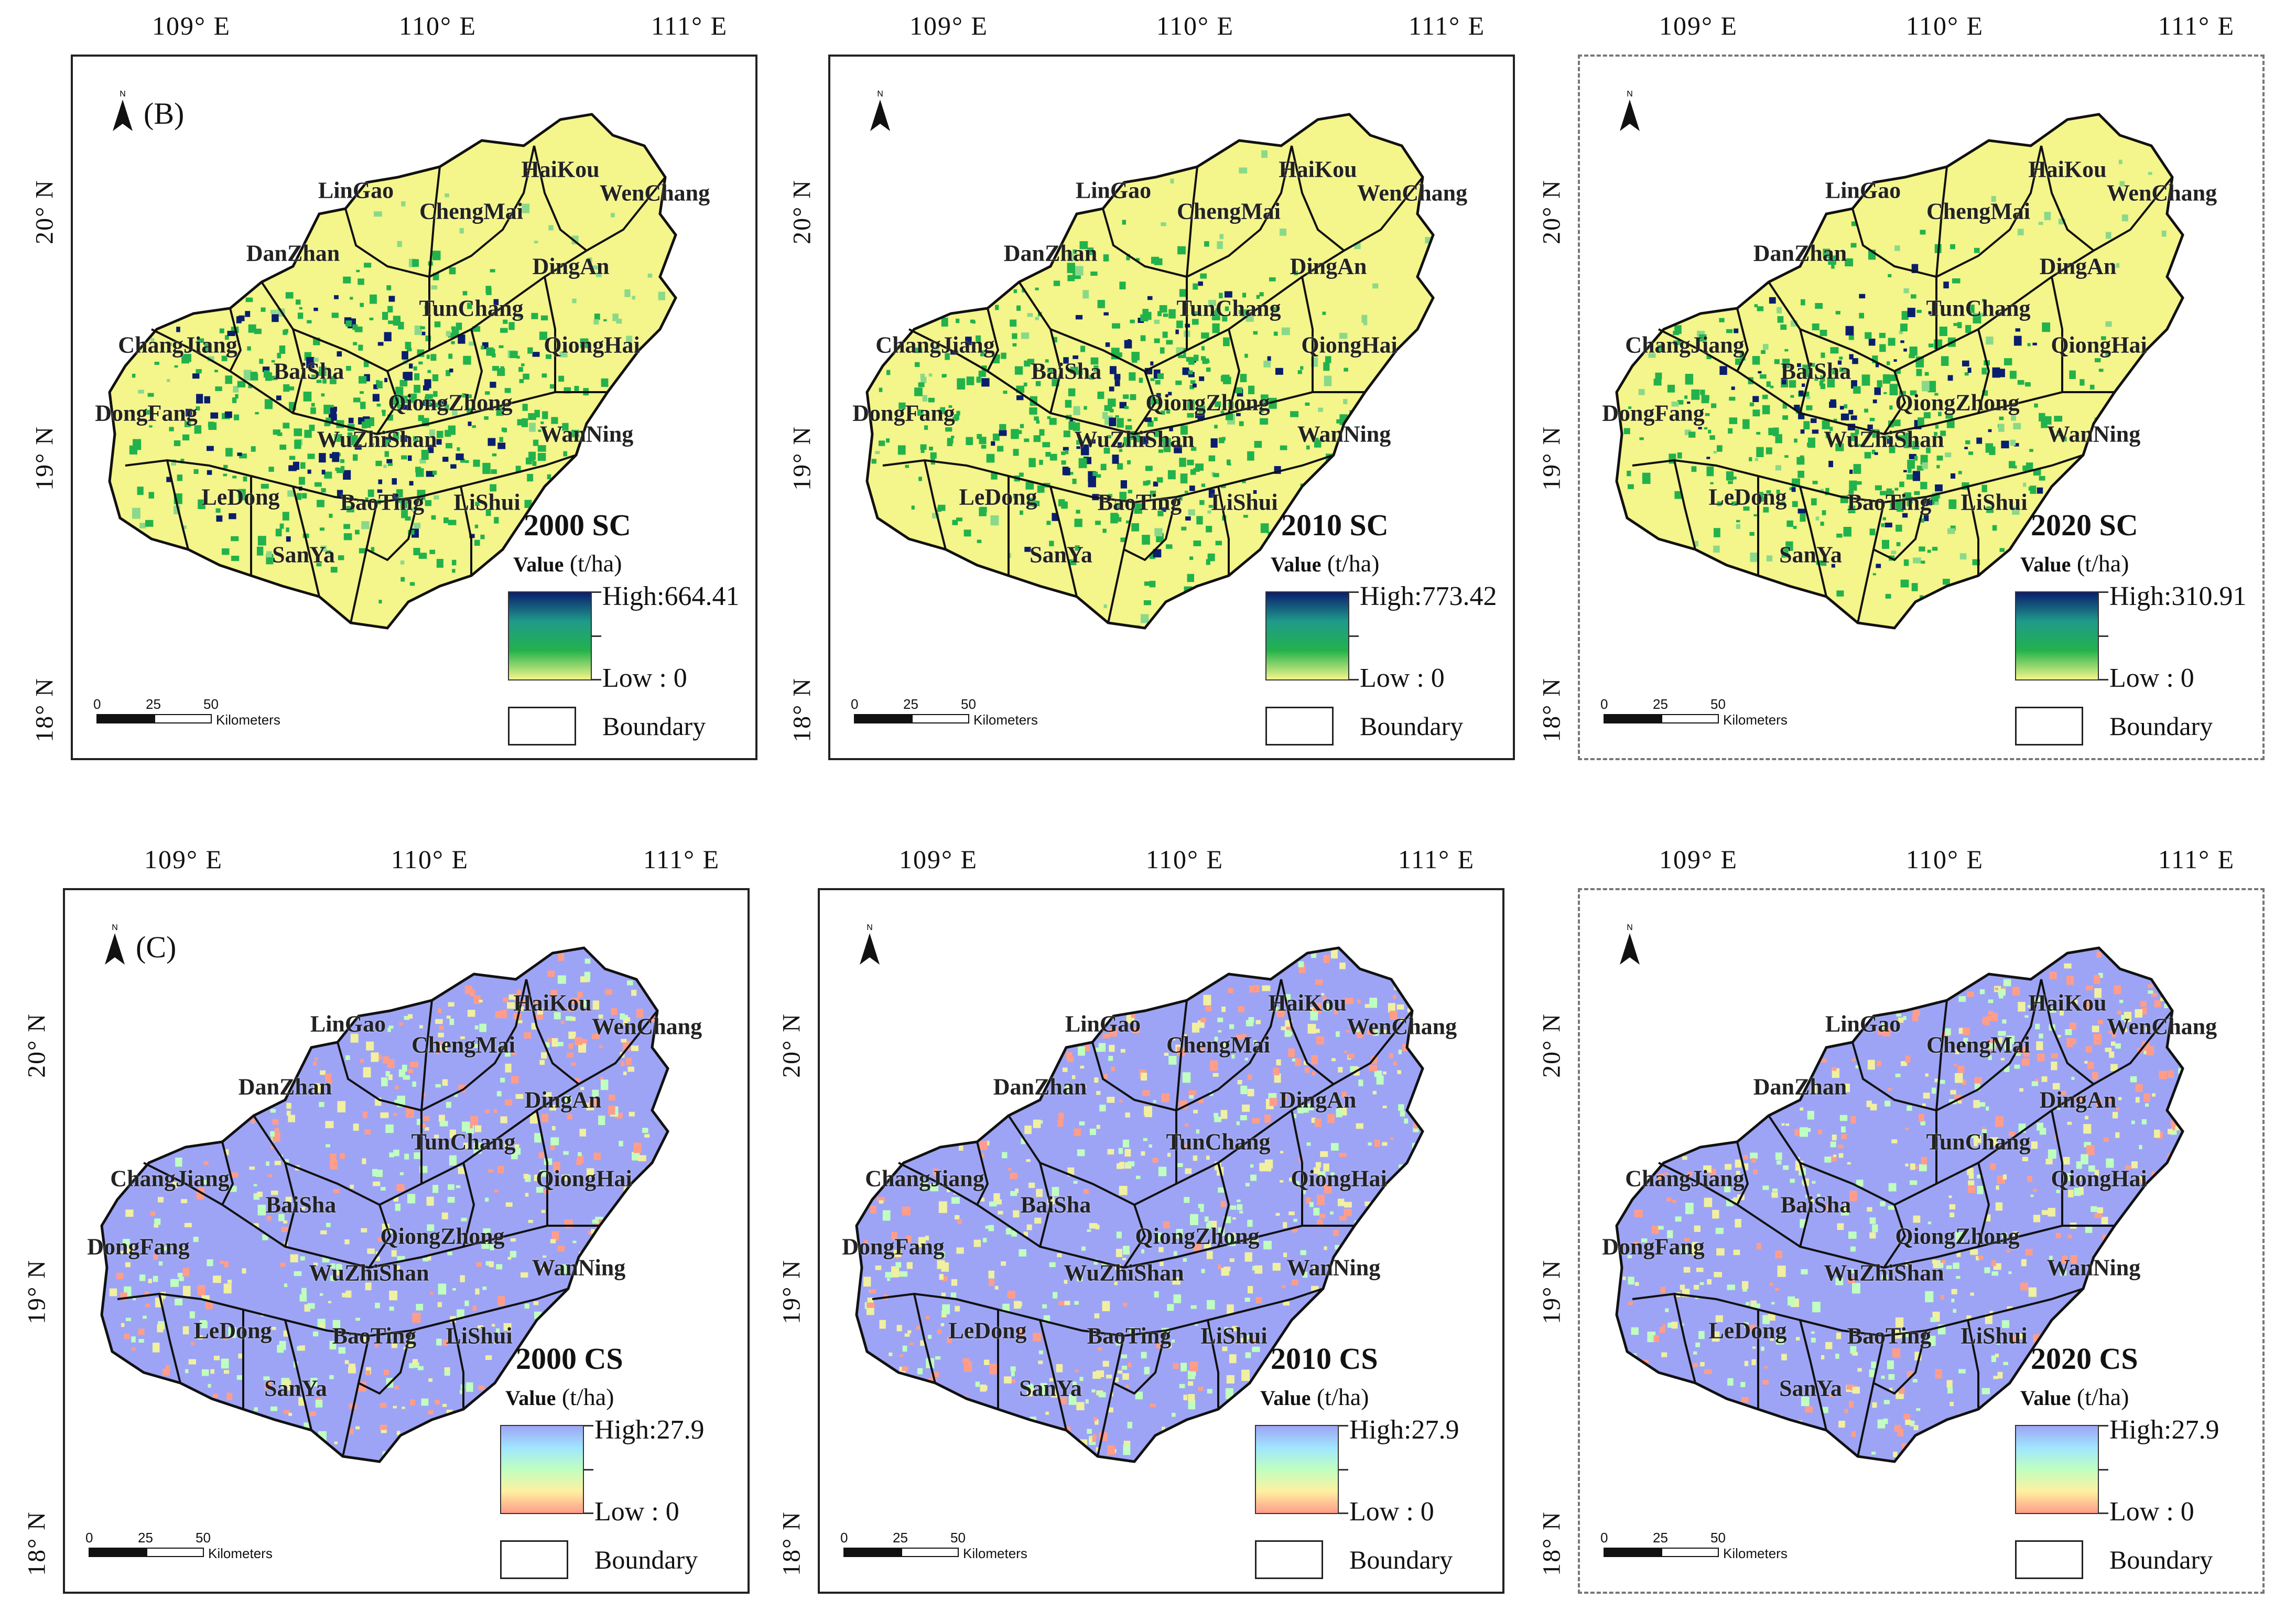 This screenshot has width=2296, height=1610. What do you see at coordinates (538, 564) in the screenshot?
I see `legend-value-label: Value` at bounding box center [538, 564].